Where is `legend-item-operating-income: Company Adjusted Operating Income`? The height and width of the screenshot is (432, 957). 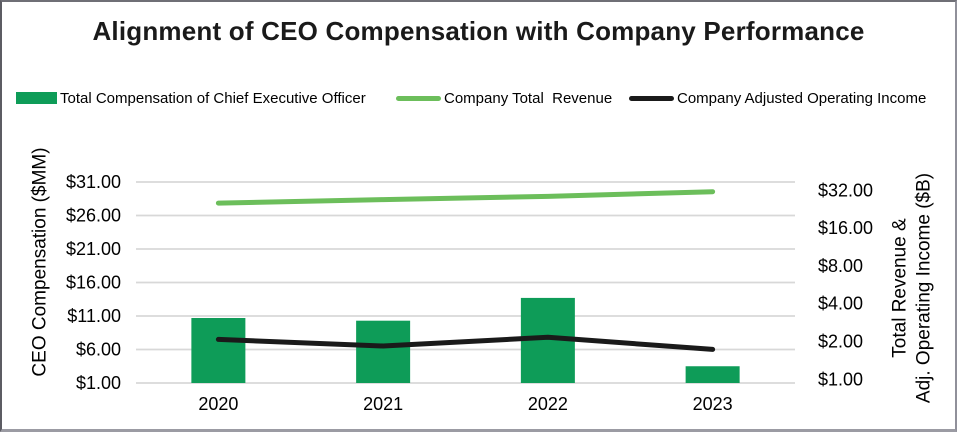 legend-item-operating-income: Company Adjusted Operating Income is located at coordinates (777, 98).